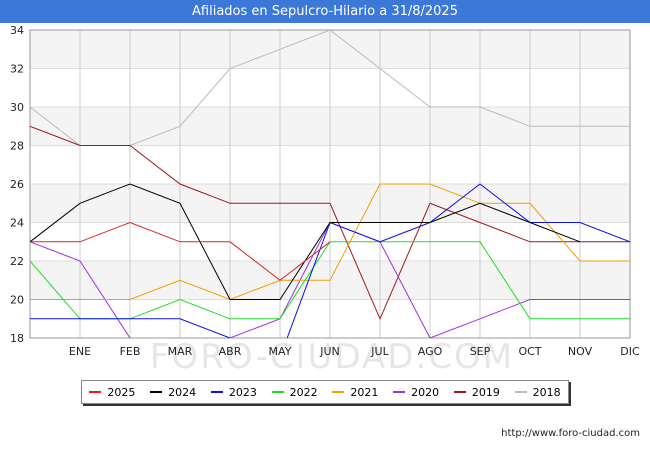  I want to click on y-tick-labels: 18 20 22 24 26 28 30 32 34, so click(17, 184).